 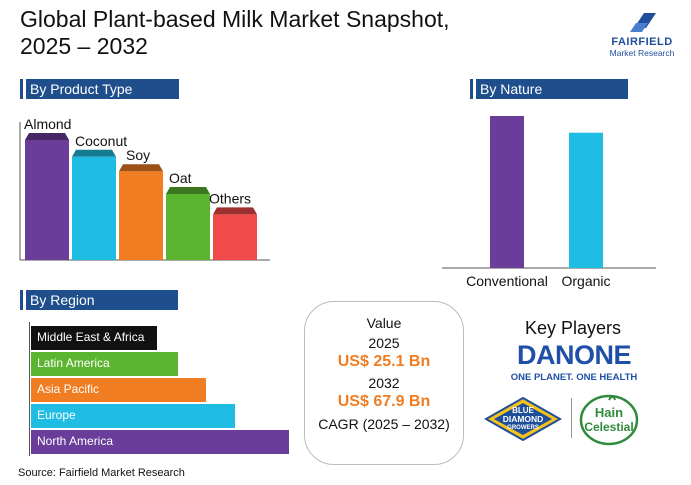 I want to click on hain-celestial-badge-icon, so click(x=609, y=420).